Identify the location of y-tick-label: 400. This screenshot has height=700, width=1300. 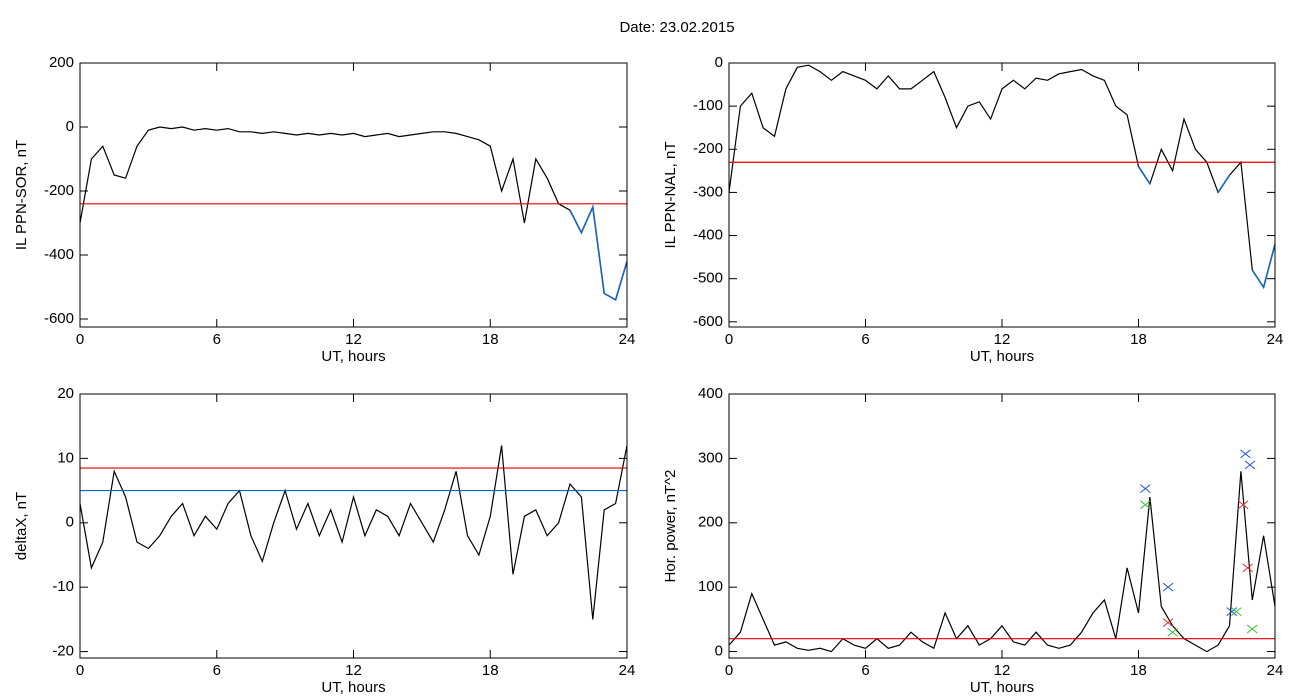
(710, 393).